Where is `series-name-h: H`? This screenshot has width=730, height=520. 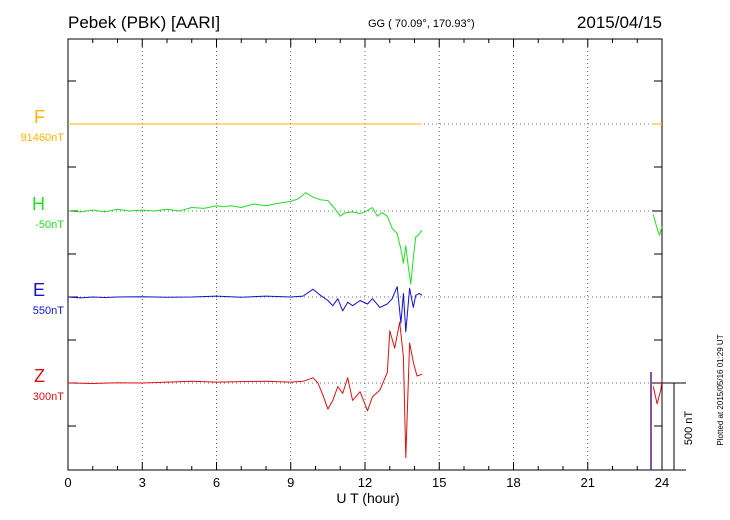 series-name-h: H is located at coordinates (38, 204).